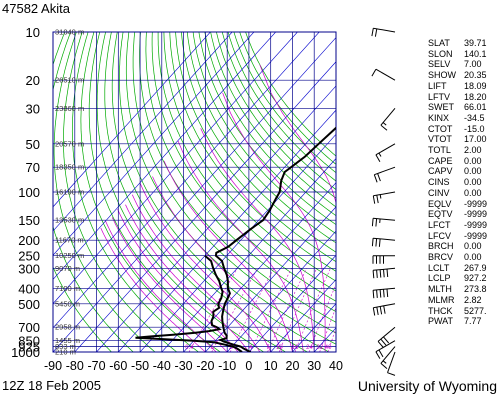 This screenshot has width=500, height=400. Describe the element at coordinates (463, 139) in the screenshot. I see `index-row: VTOT 17.00` at that location.